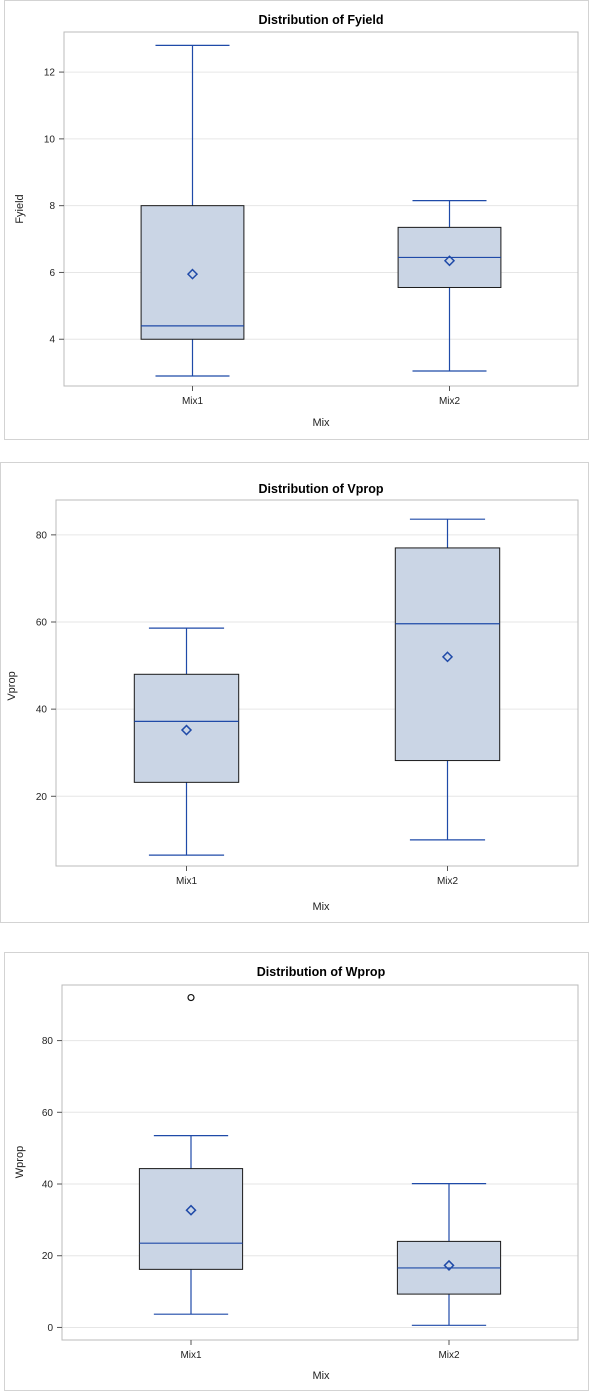 Image resolution: width=589 pixels, height=1392 pixels. What do you see at coordinates (321, 489) in the screenshot?
I see `chart-title: Distribution of Vprop` at bounding box center [321, 489].